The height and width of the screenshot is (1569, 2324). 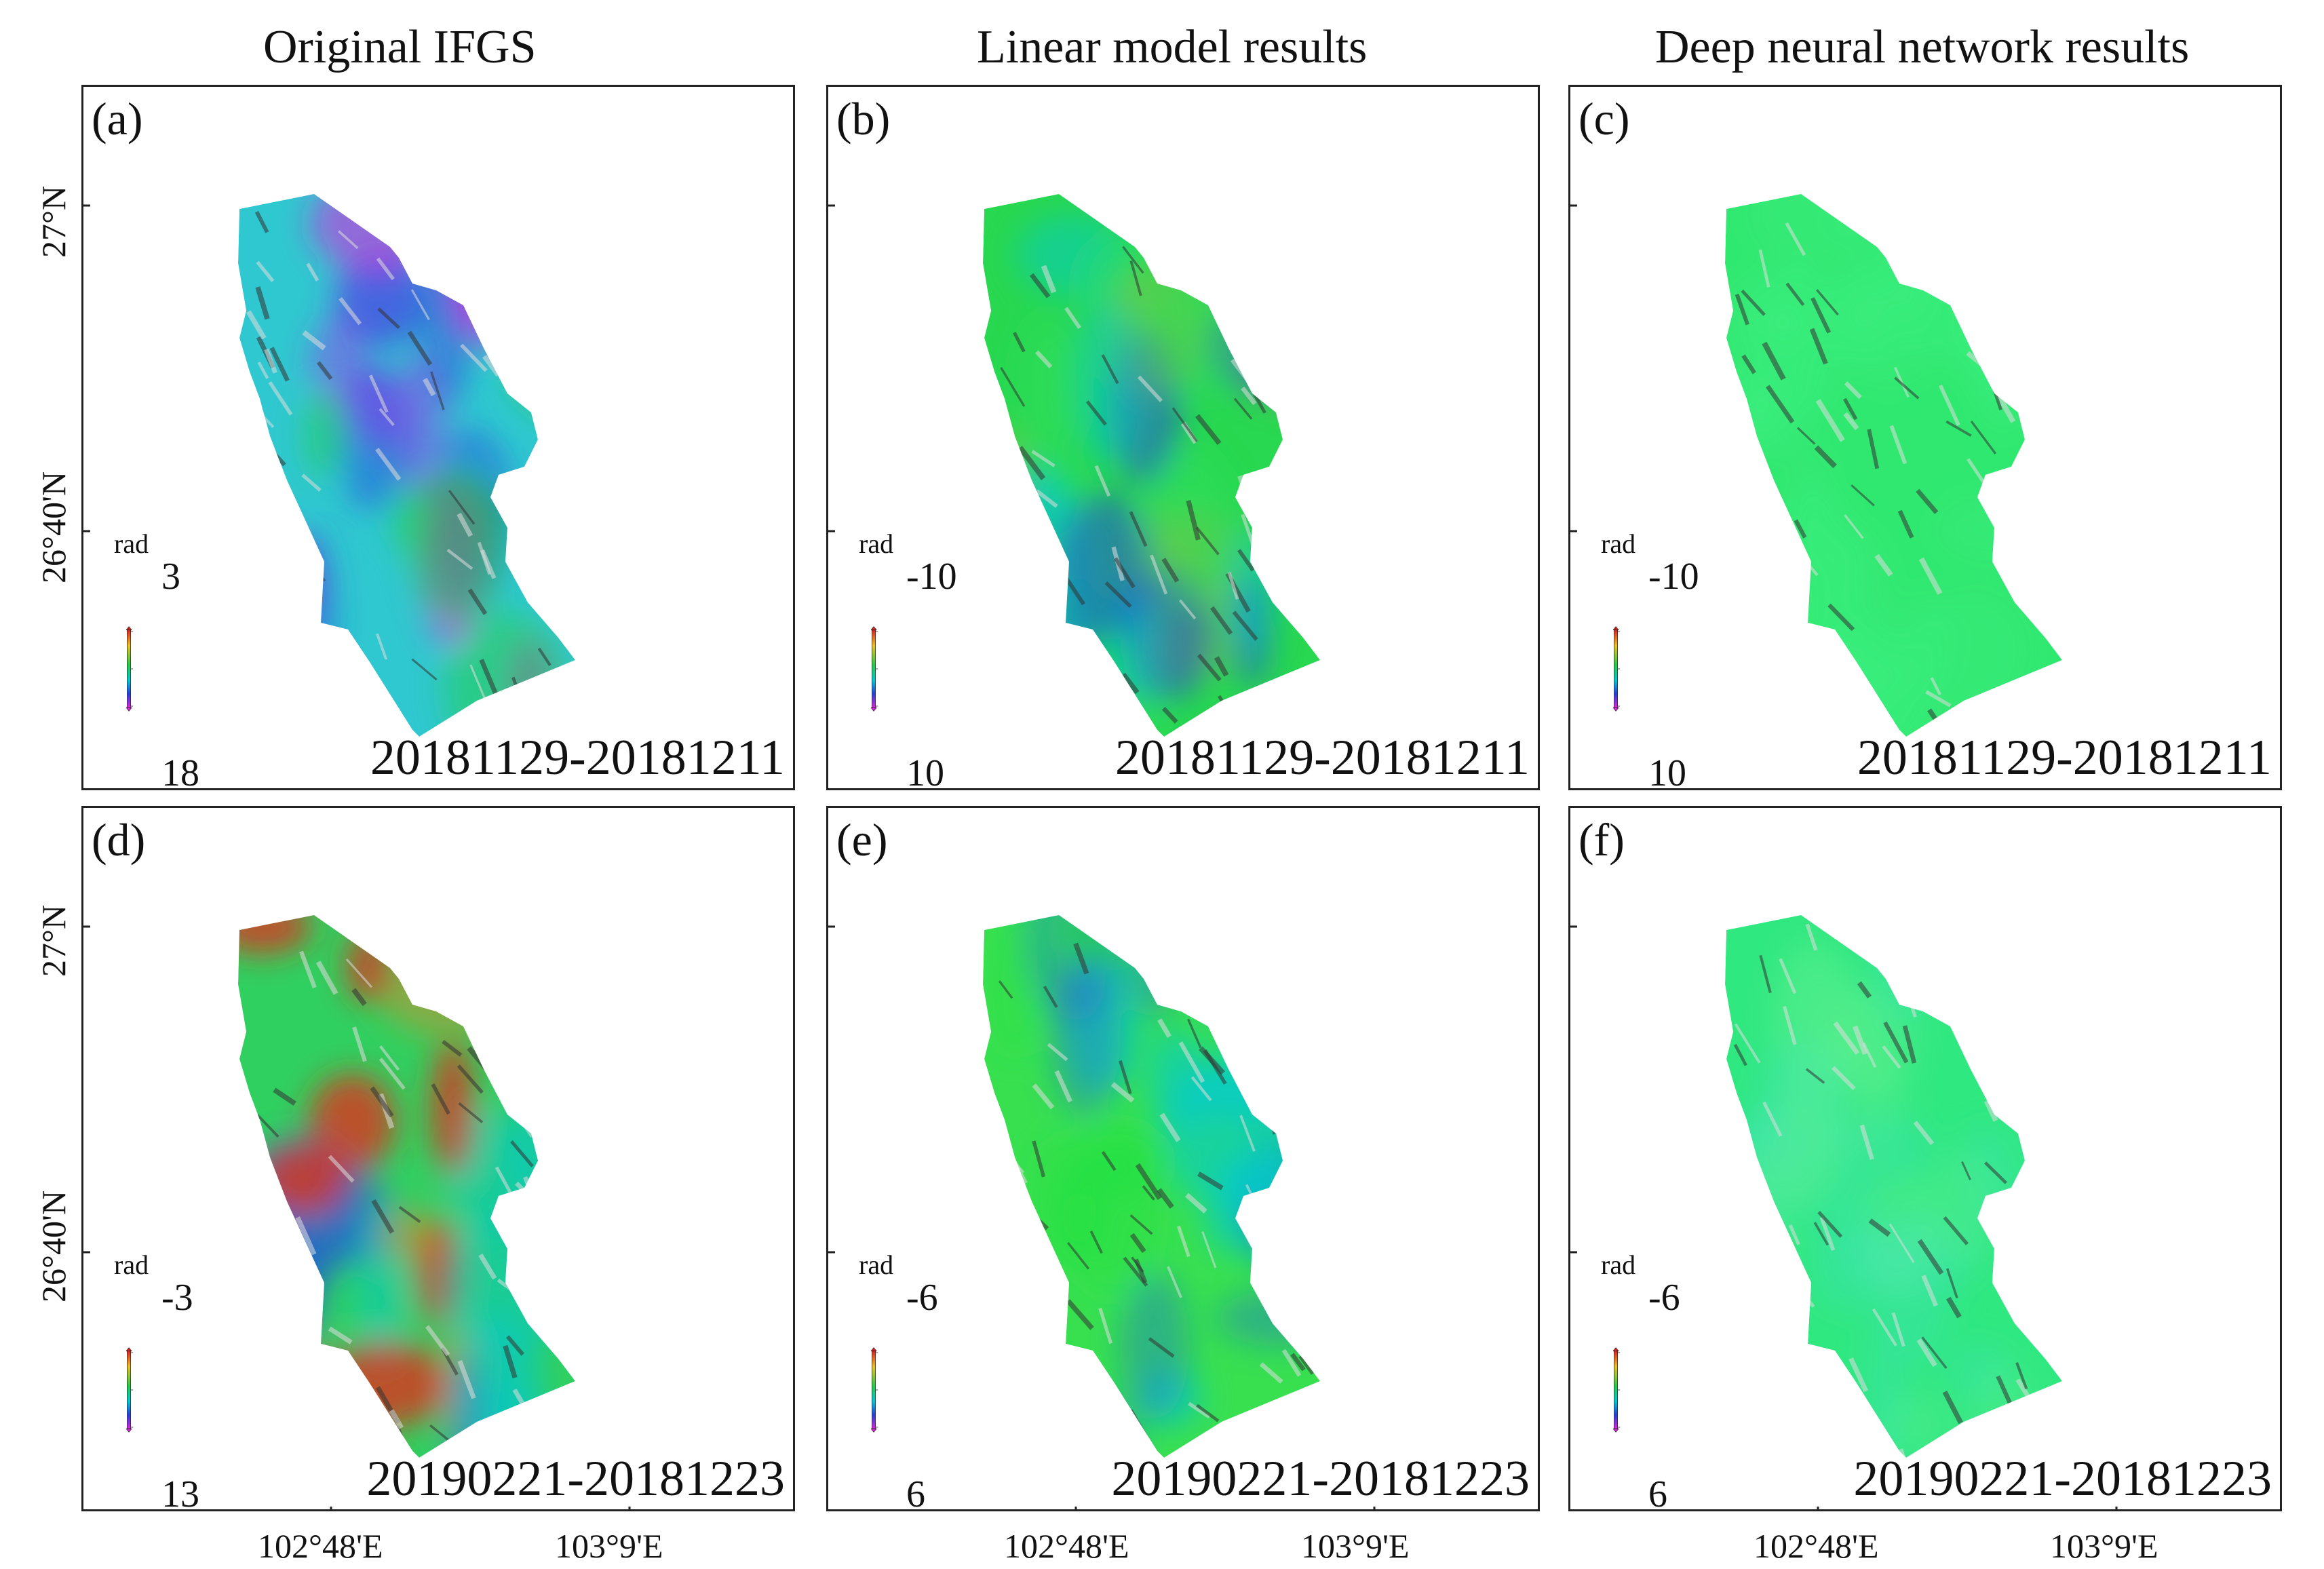 I want to click on panel-label: (c), so click(x=1605, y=118).